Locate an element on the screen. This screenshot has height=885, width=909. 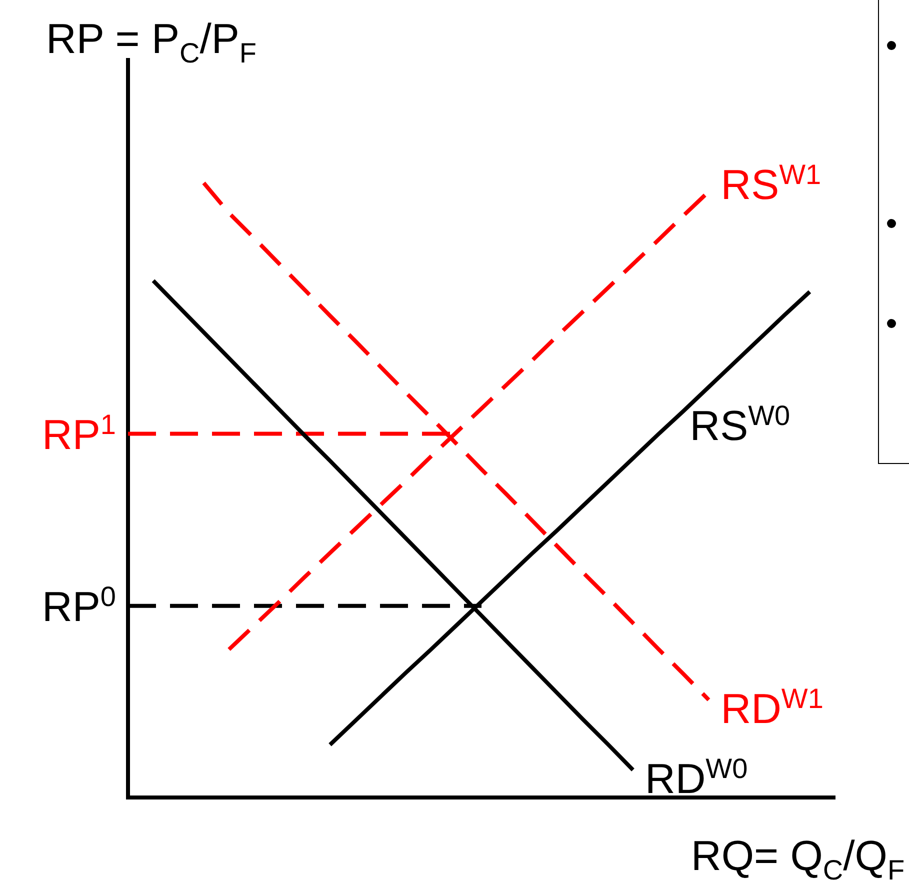
series-label: RP$^{0}$ is located at coordinates (79, 605).